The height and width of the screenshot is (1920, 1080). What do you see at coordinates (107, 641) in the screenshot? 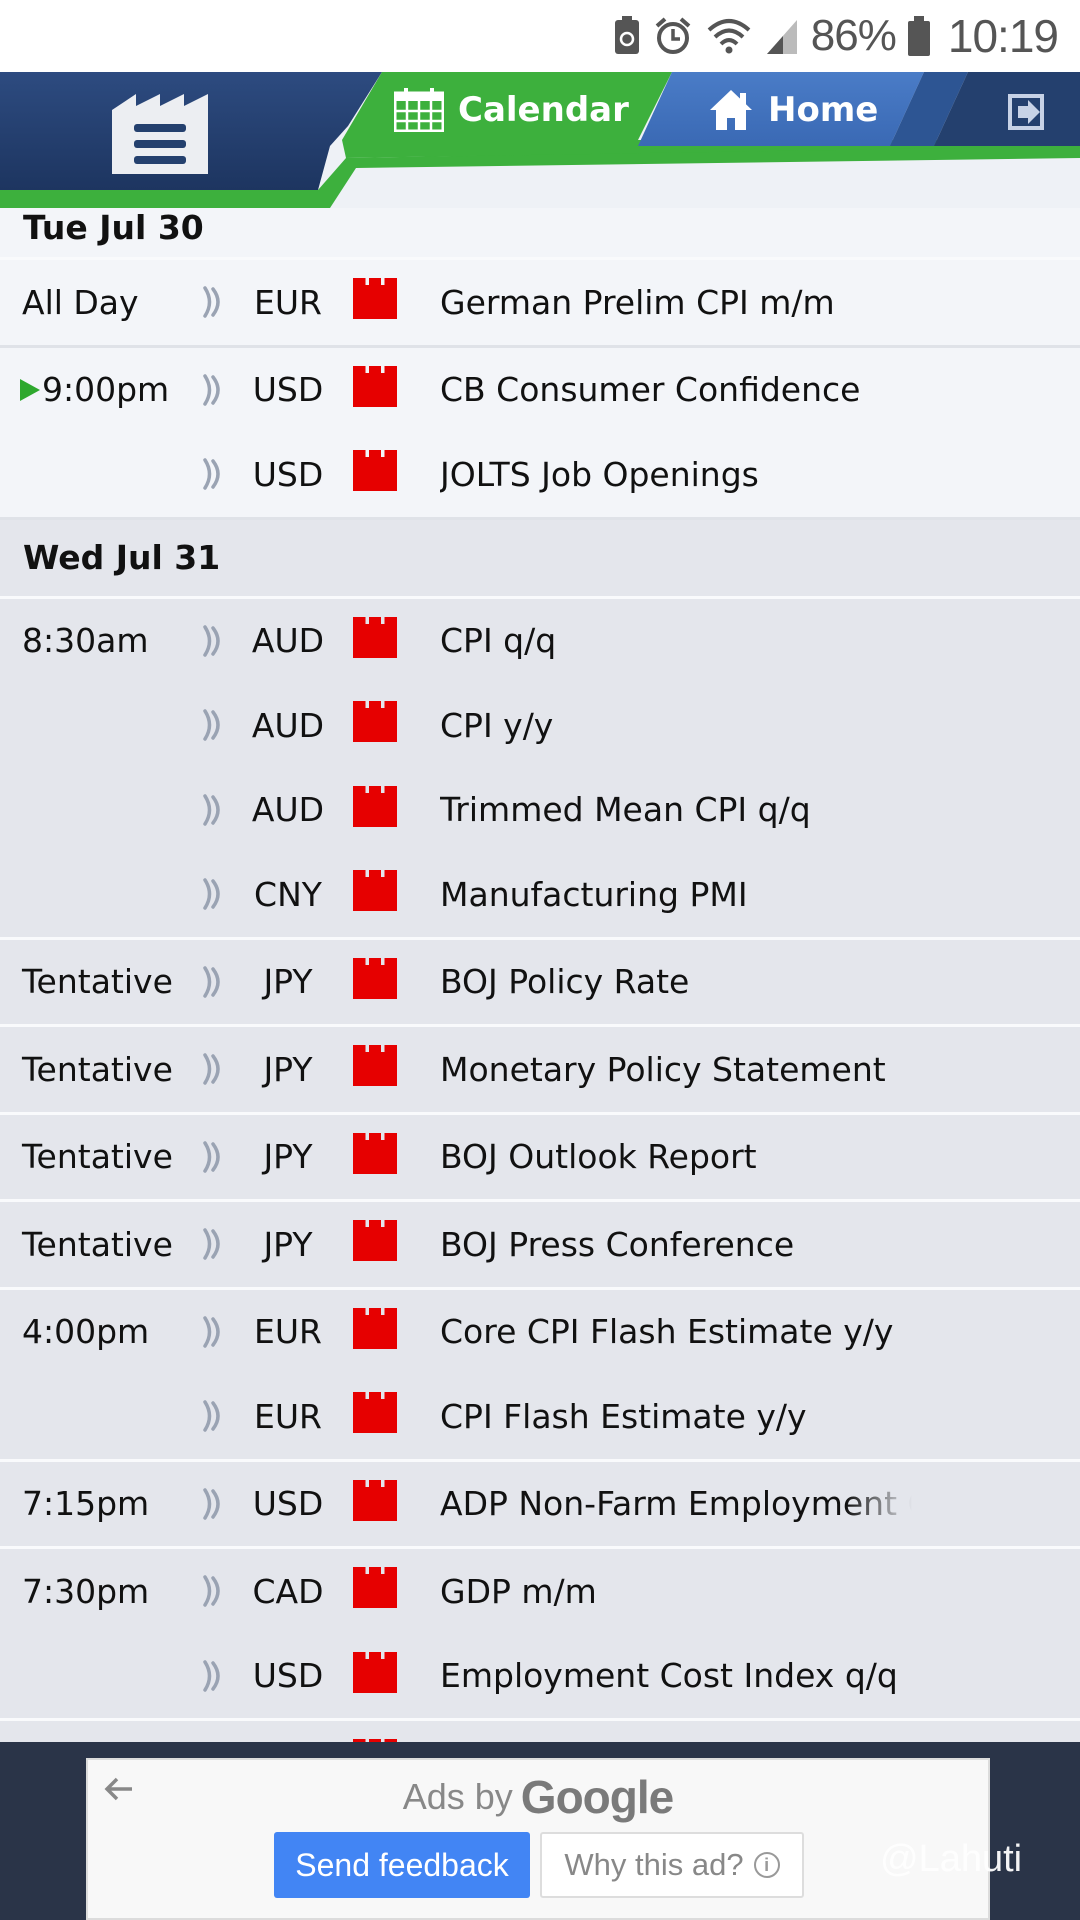
I see `event-time: 8:30am` at bounding box center [107, 641].